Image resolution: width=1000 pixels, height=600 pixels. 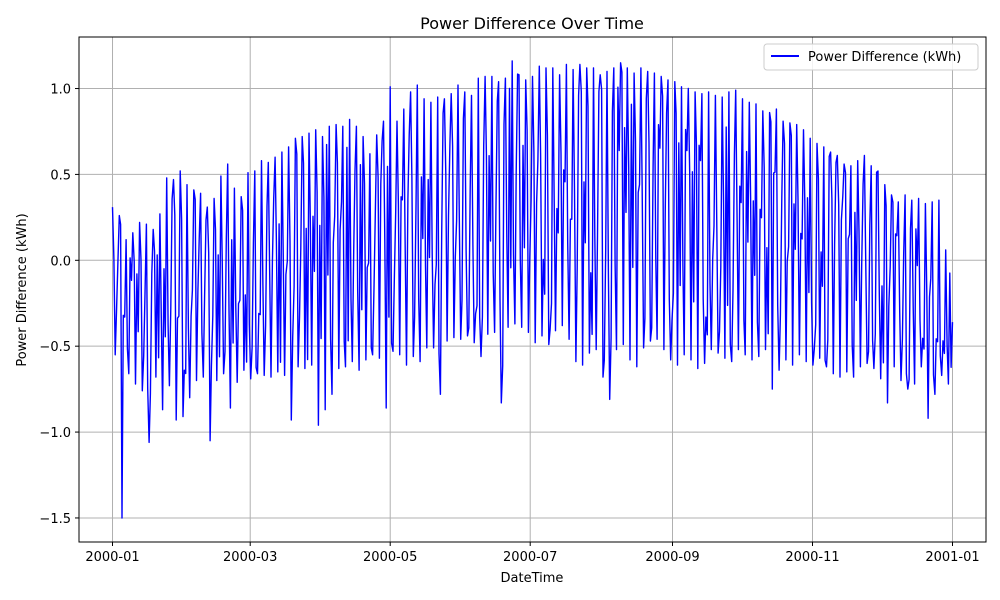 What do you see at coordinates (532, 578) in the screenshot?
I see `x-axis-label: DateTime` at bounding box center [532, 578].